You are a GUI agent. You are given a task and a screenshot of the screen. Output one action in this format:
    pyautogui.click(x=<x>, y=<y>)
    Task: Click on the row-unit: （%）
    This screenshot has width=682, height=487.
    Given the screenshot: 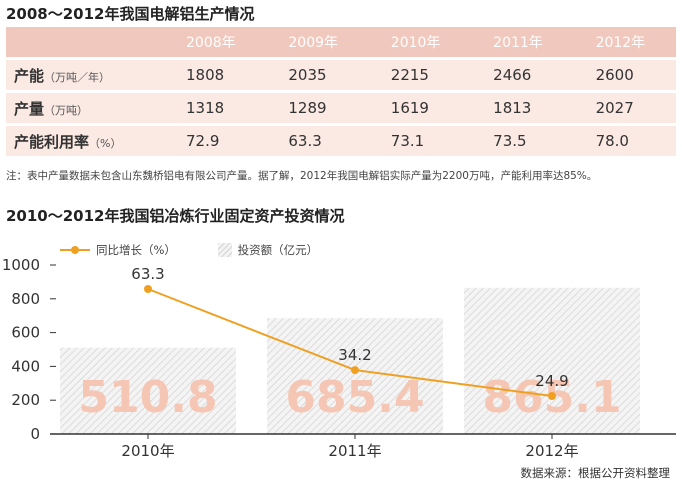 What is the action you would take?
    pyautogui.click(x=105, y=143)
    